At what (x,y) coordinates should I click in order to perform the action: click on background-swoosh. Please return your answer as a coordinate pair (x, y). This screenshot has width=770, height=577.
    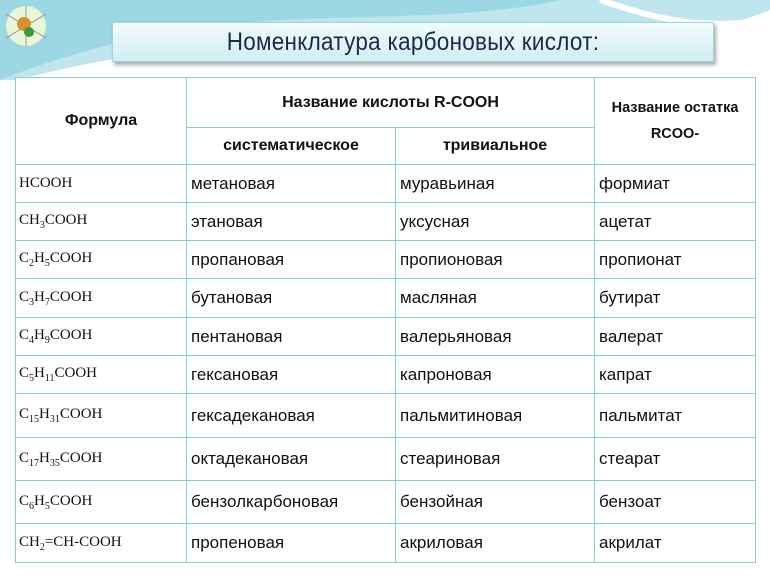
    Looking at the image, I should click on (385, 40).